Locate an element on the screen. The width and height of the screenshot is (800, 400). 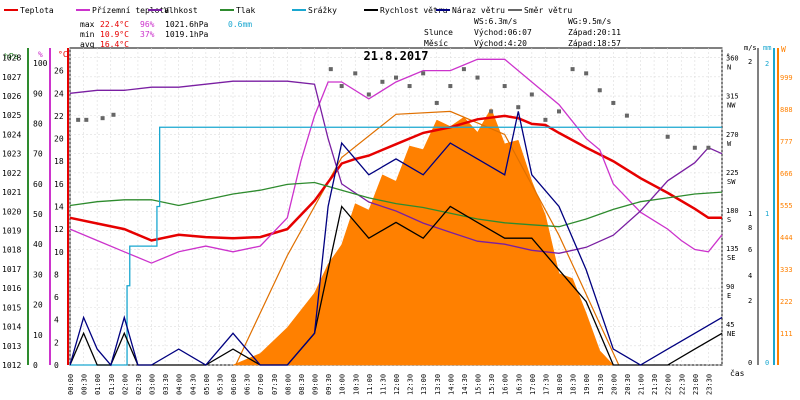
axis-title-pct: % is located at coordinates (40, 54).